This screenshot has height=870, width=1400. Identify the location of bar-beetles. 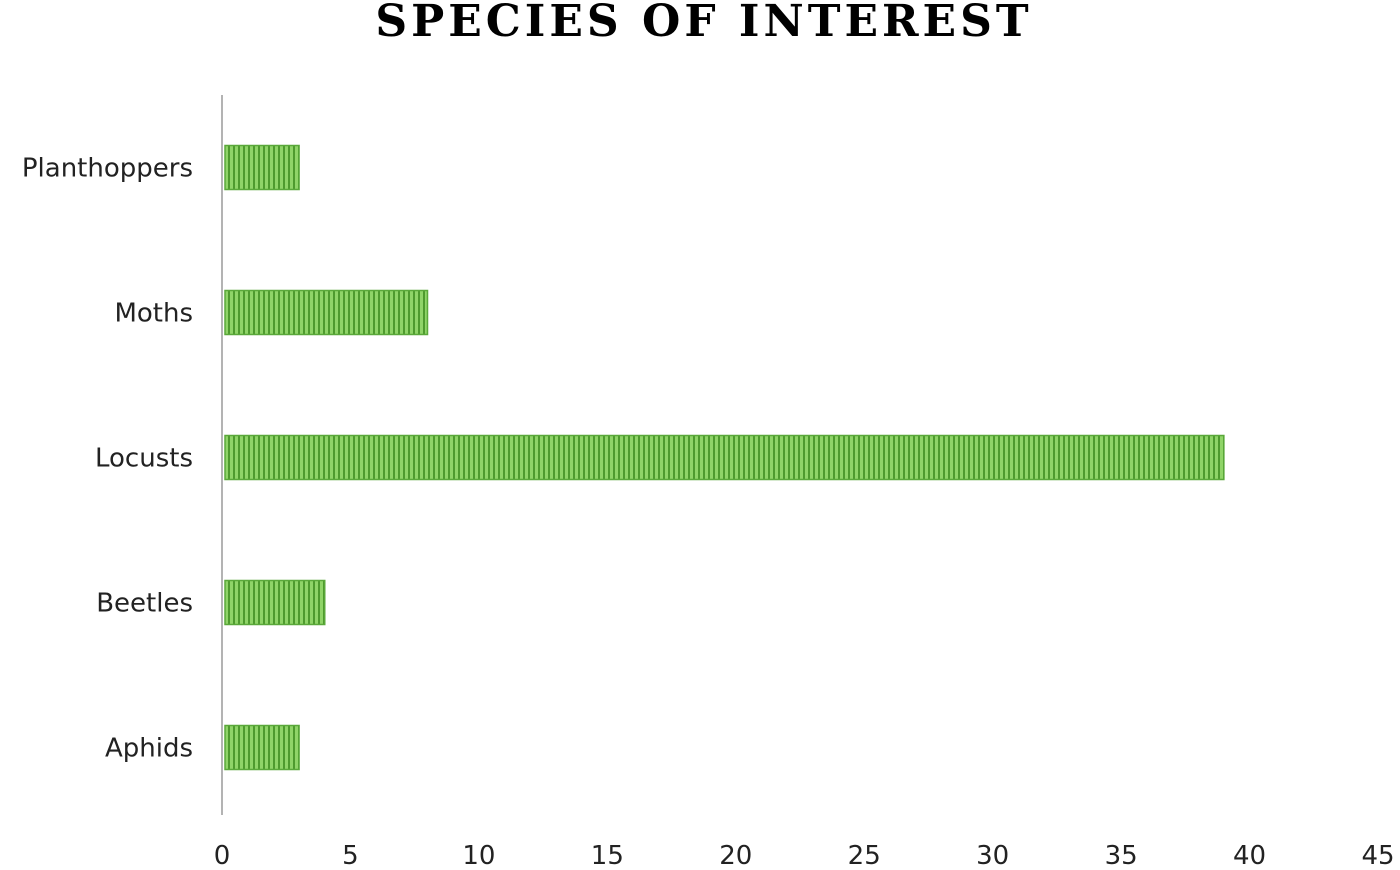
(275, 602).